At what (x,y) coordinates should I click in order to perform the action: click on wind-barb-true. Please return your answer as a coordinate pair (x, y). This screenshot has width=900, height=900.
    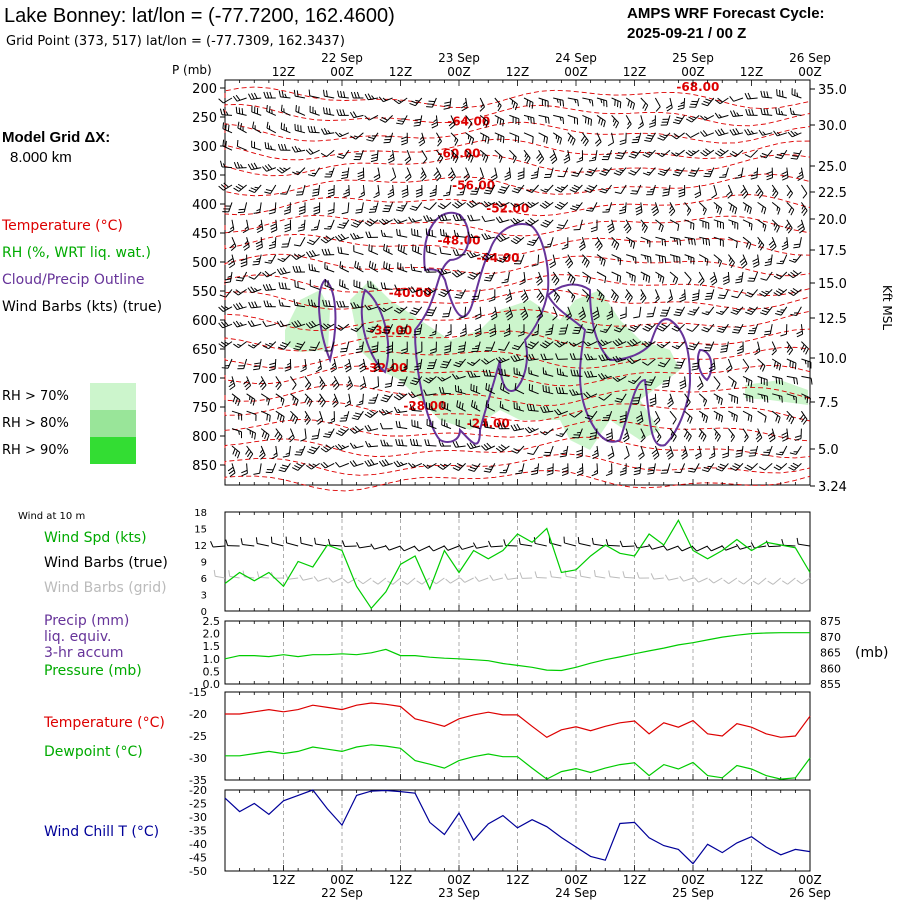
    Looking at the image, I should click on (670, 548).